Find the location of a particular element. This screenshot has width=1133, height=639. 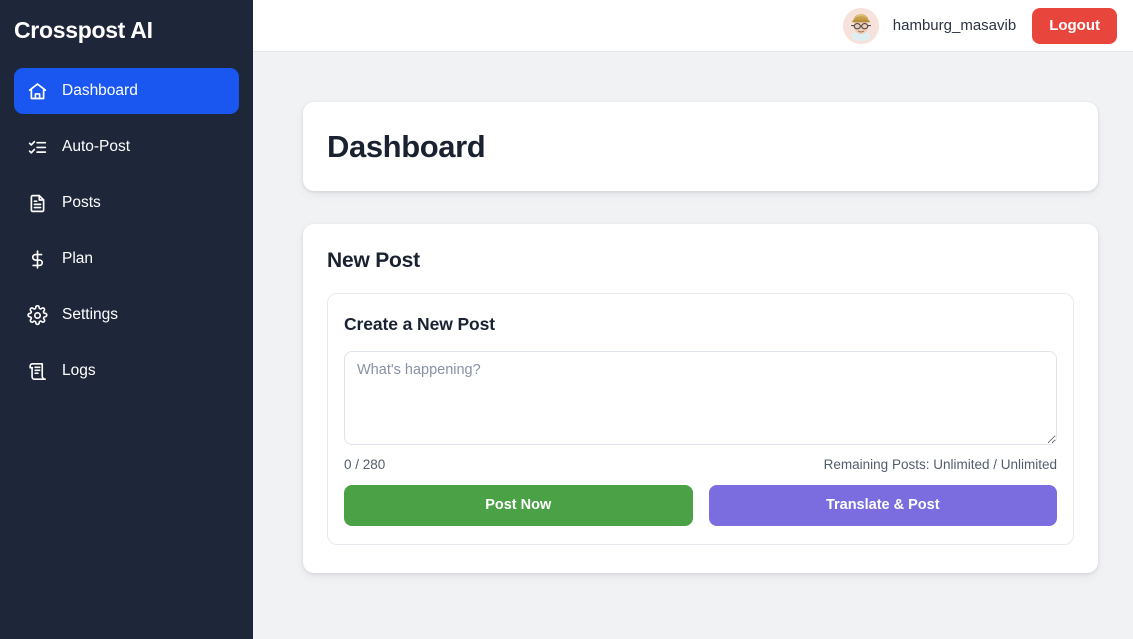

user-avatar is located at coordinates (860, 25).